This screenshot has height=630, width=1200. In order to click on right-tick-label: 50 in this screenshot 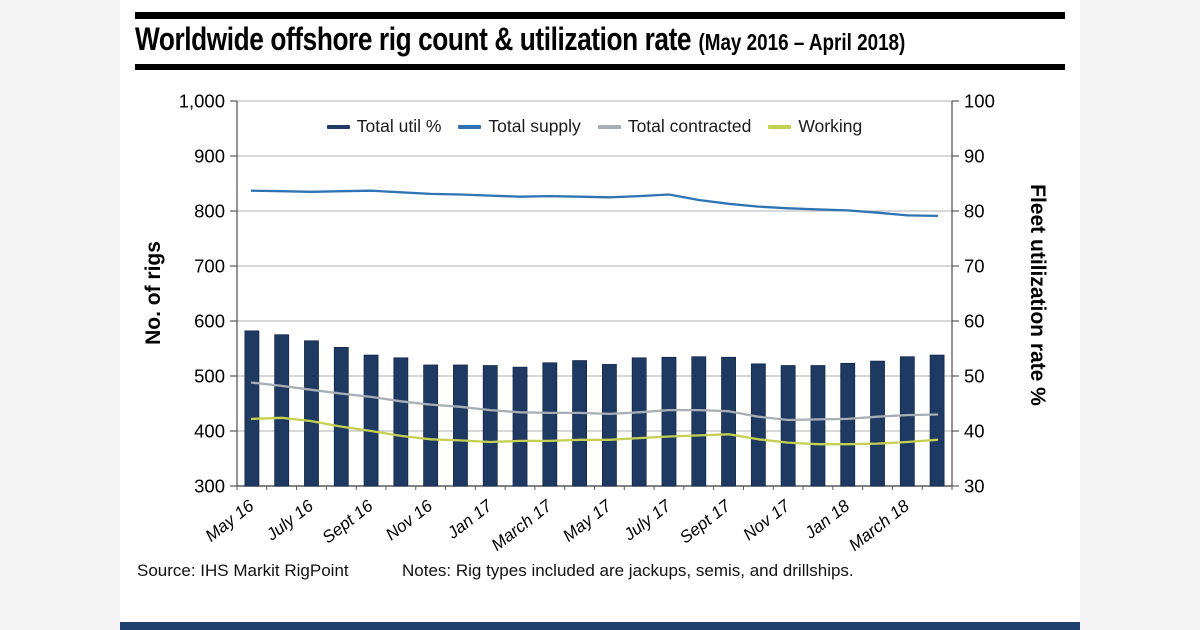, I will do `click(974, 376)`.